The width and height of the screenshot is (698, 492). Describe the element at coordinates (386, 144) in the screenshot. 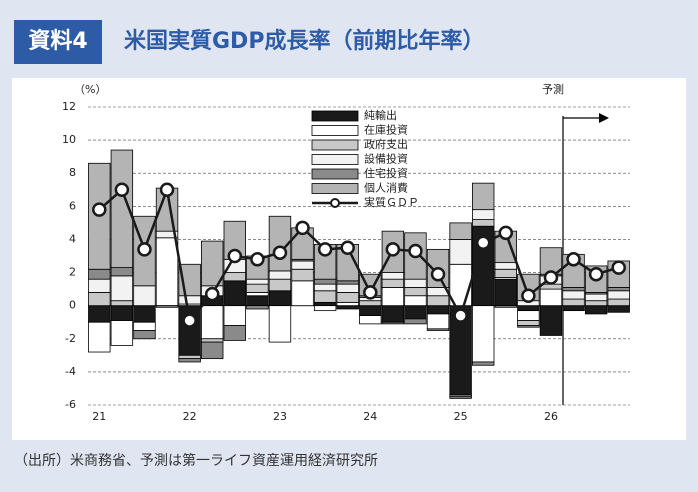

I see `legend-label: 政府支出` at that location.